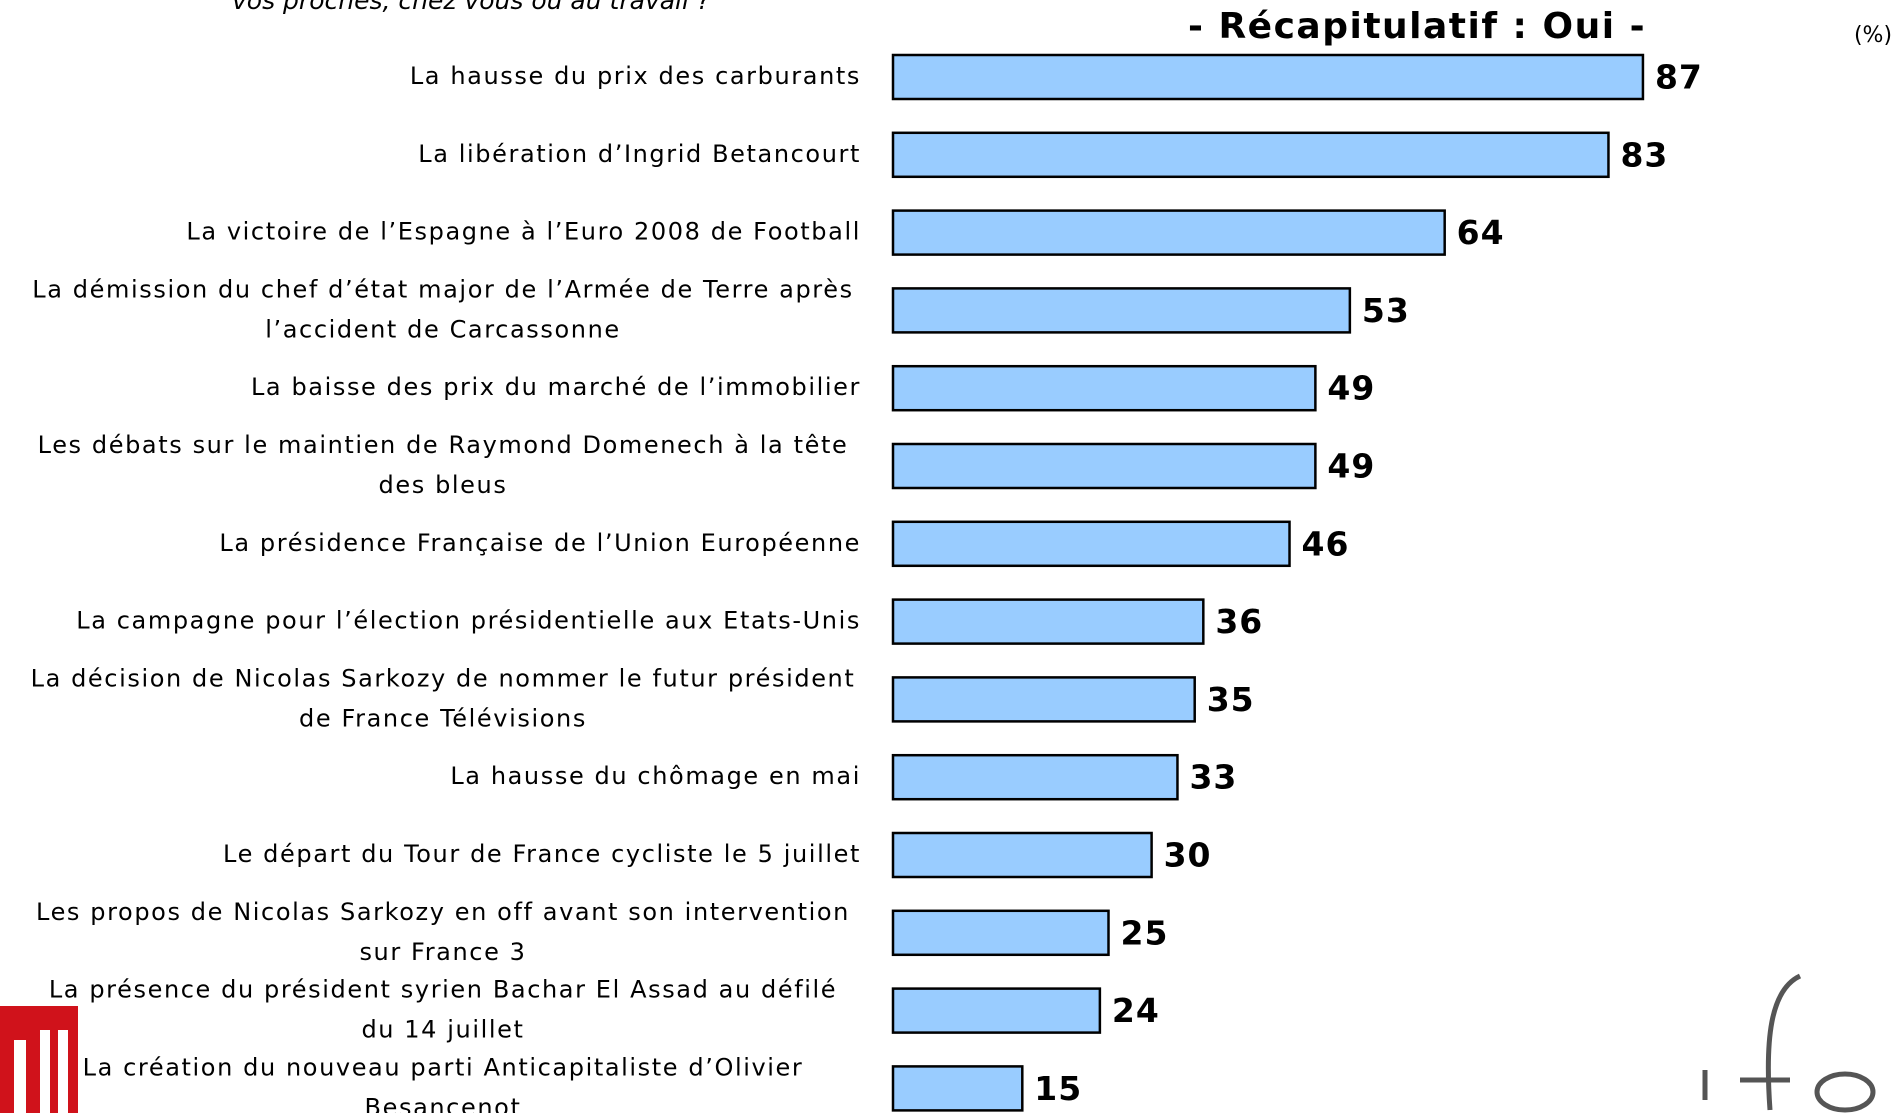  I want to click on logo-right, so click(1789, 1043).